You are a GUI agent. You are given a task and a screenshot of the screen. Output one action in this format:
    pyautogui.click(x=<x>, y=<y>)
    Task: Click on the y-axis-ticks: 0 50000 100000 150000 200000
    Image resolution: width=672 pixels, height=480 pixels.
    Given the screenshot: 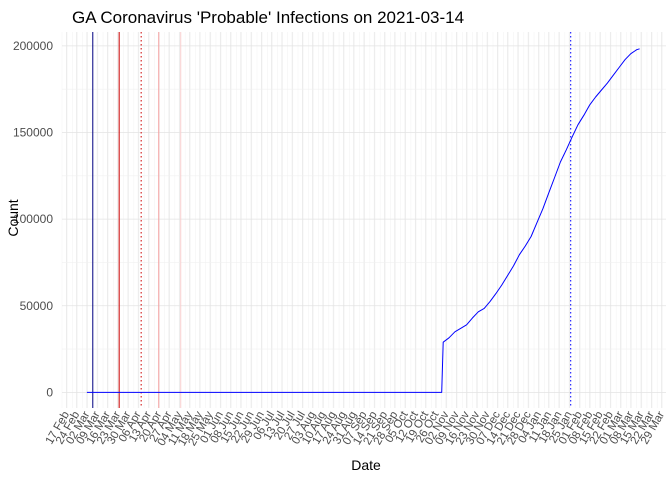 What is the action you would take?
    pyautogui.click(x=33, y=219)
    